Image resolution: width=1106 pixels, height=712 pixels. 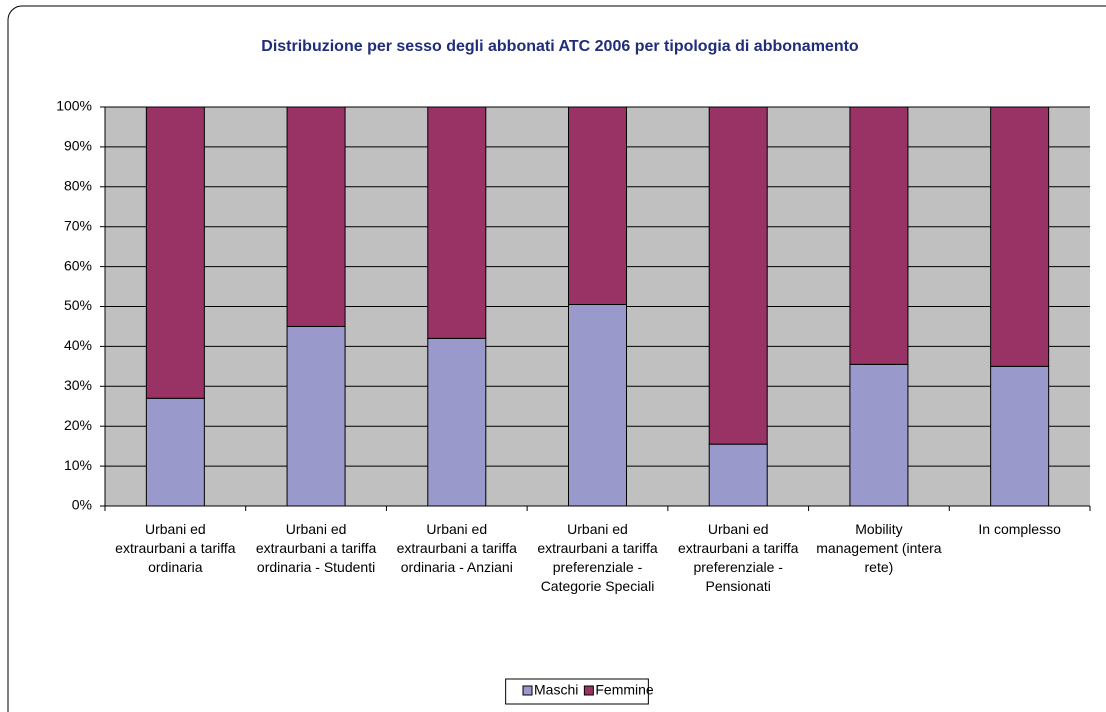 What do you see at coordinates (1019, 529) in the screenshot?
I see `x-tick-label: In complesso` at bounding box center [1019, 529].